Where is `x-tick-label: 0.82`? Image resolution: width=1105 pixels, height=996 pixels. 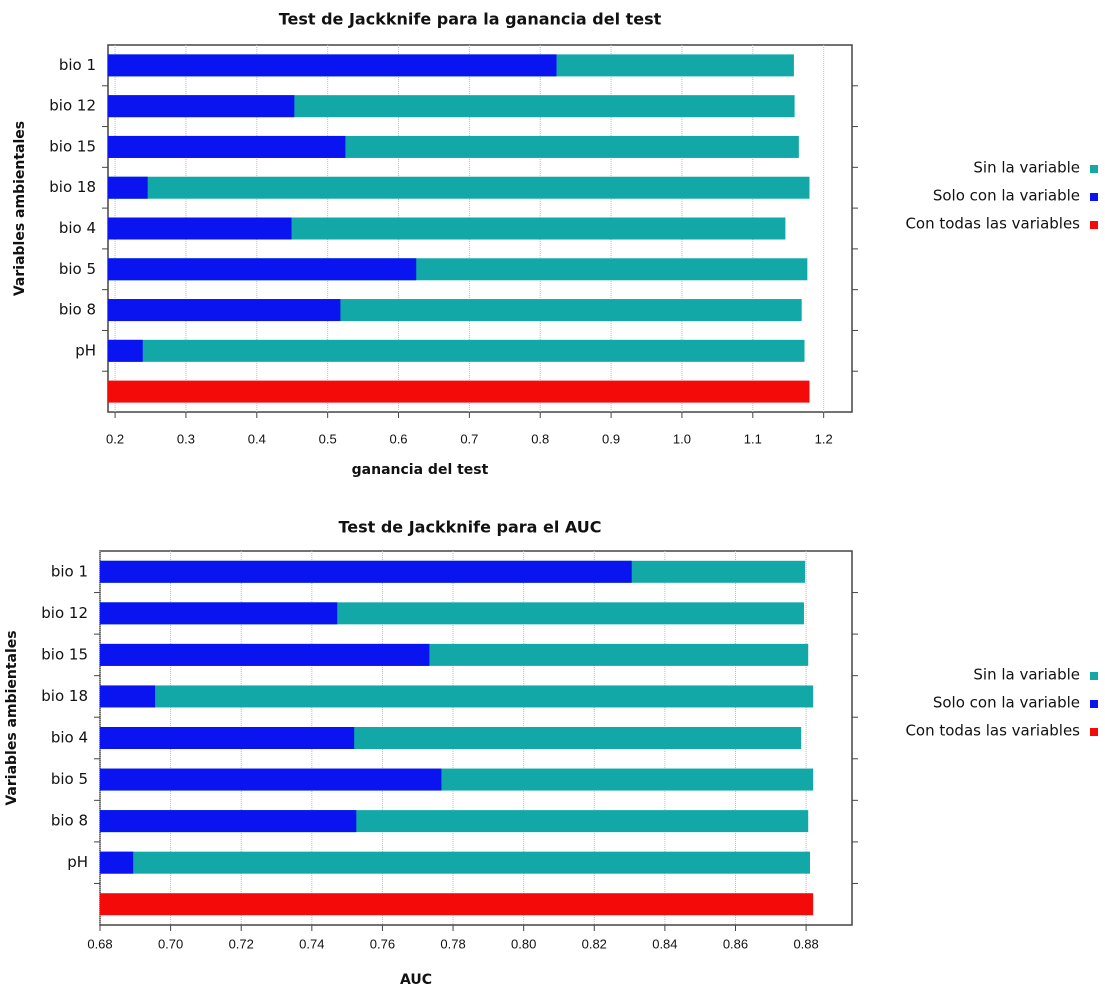
x-tick-label: 0.82 is located at coordinates (594, 943).